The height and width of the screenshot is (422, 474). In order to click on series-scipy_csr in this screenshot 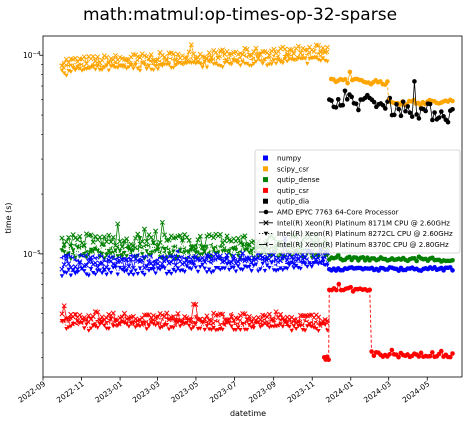, I will do `click(194, 60)`.